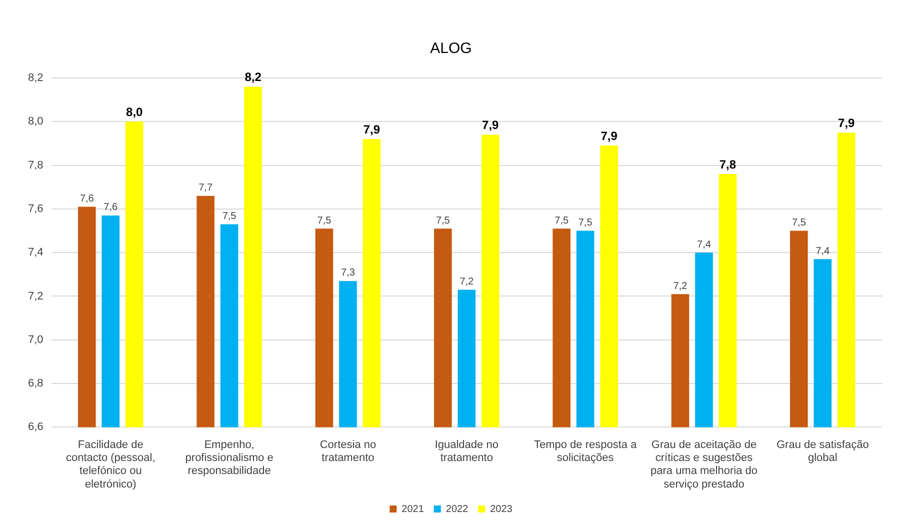 The height and width of the screenshot is (529, 912). I want to click on data-label: 8,0, so click(135, 111).